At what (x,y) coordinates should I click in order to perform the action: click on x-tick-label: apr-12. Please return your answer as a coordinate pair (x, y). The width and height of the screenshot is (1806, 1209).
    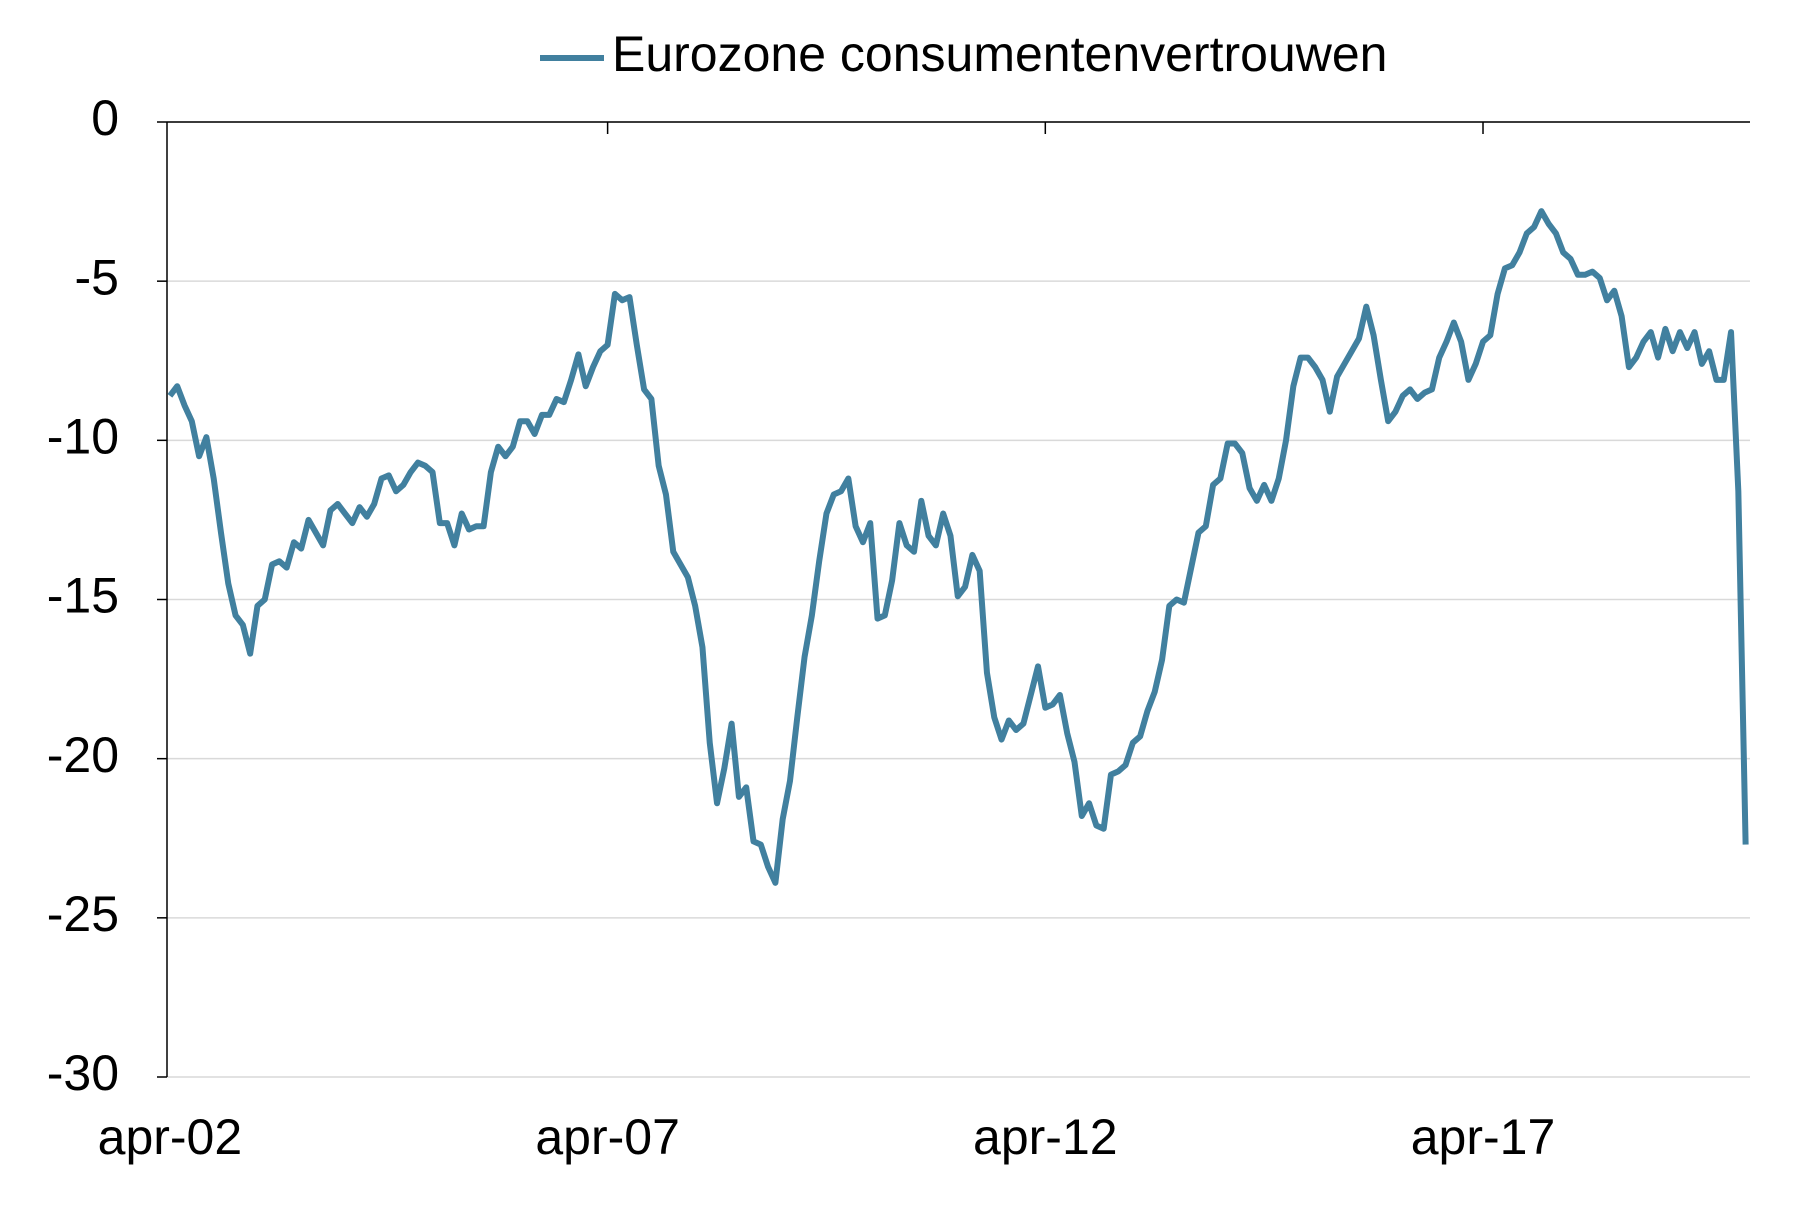
    Looking at the image, I should click on (1045, 1137).